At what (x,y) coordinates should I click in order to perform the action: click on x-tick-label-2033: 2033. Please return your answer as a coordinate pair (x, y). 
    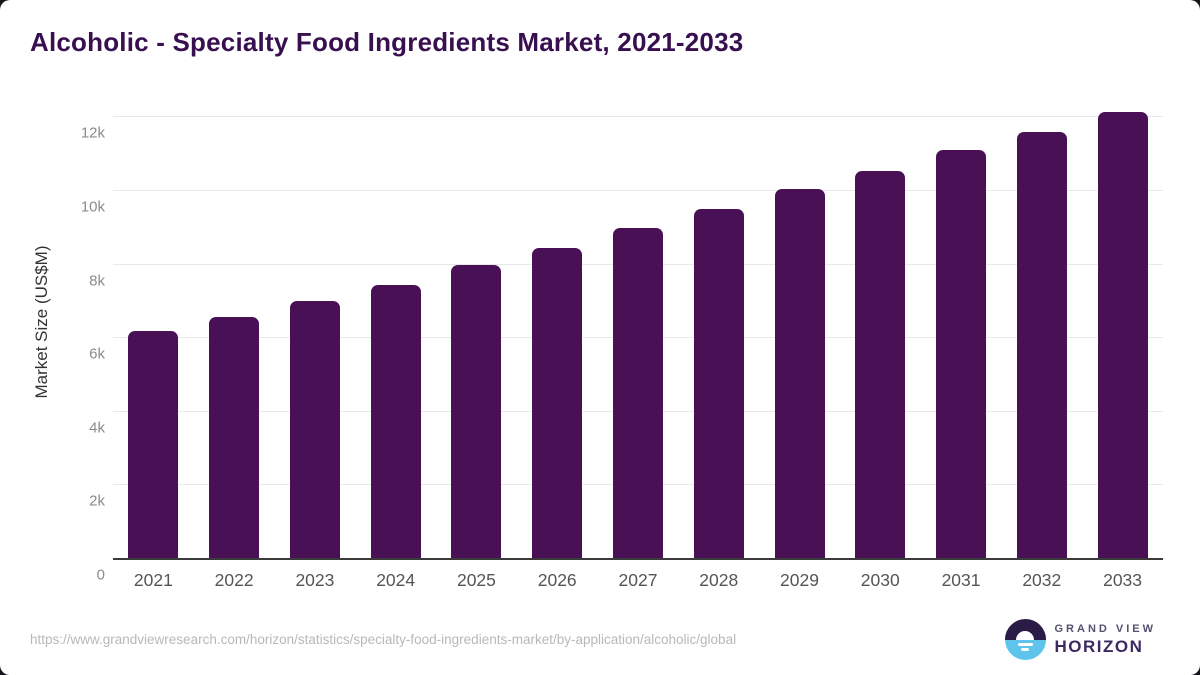
    Looking at the image, I should click on (1123, 580).